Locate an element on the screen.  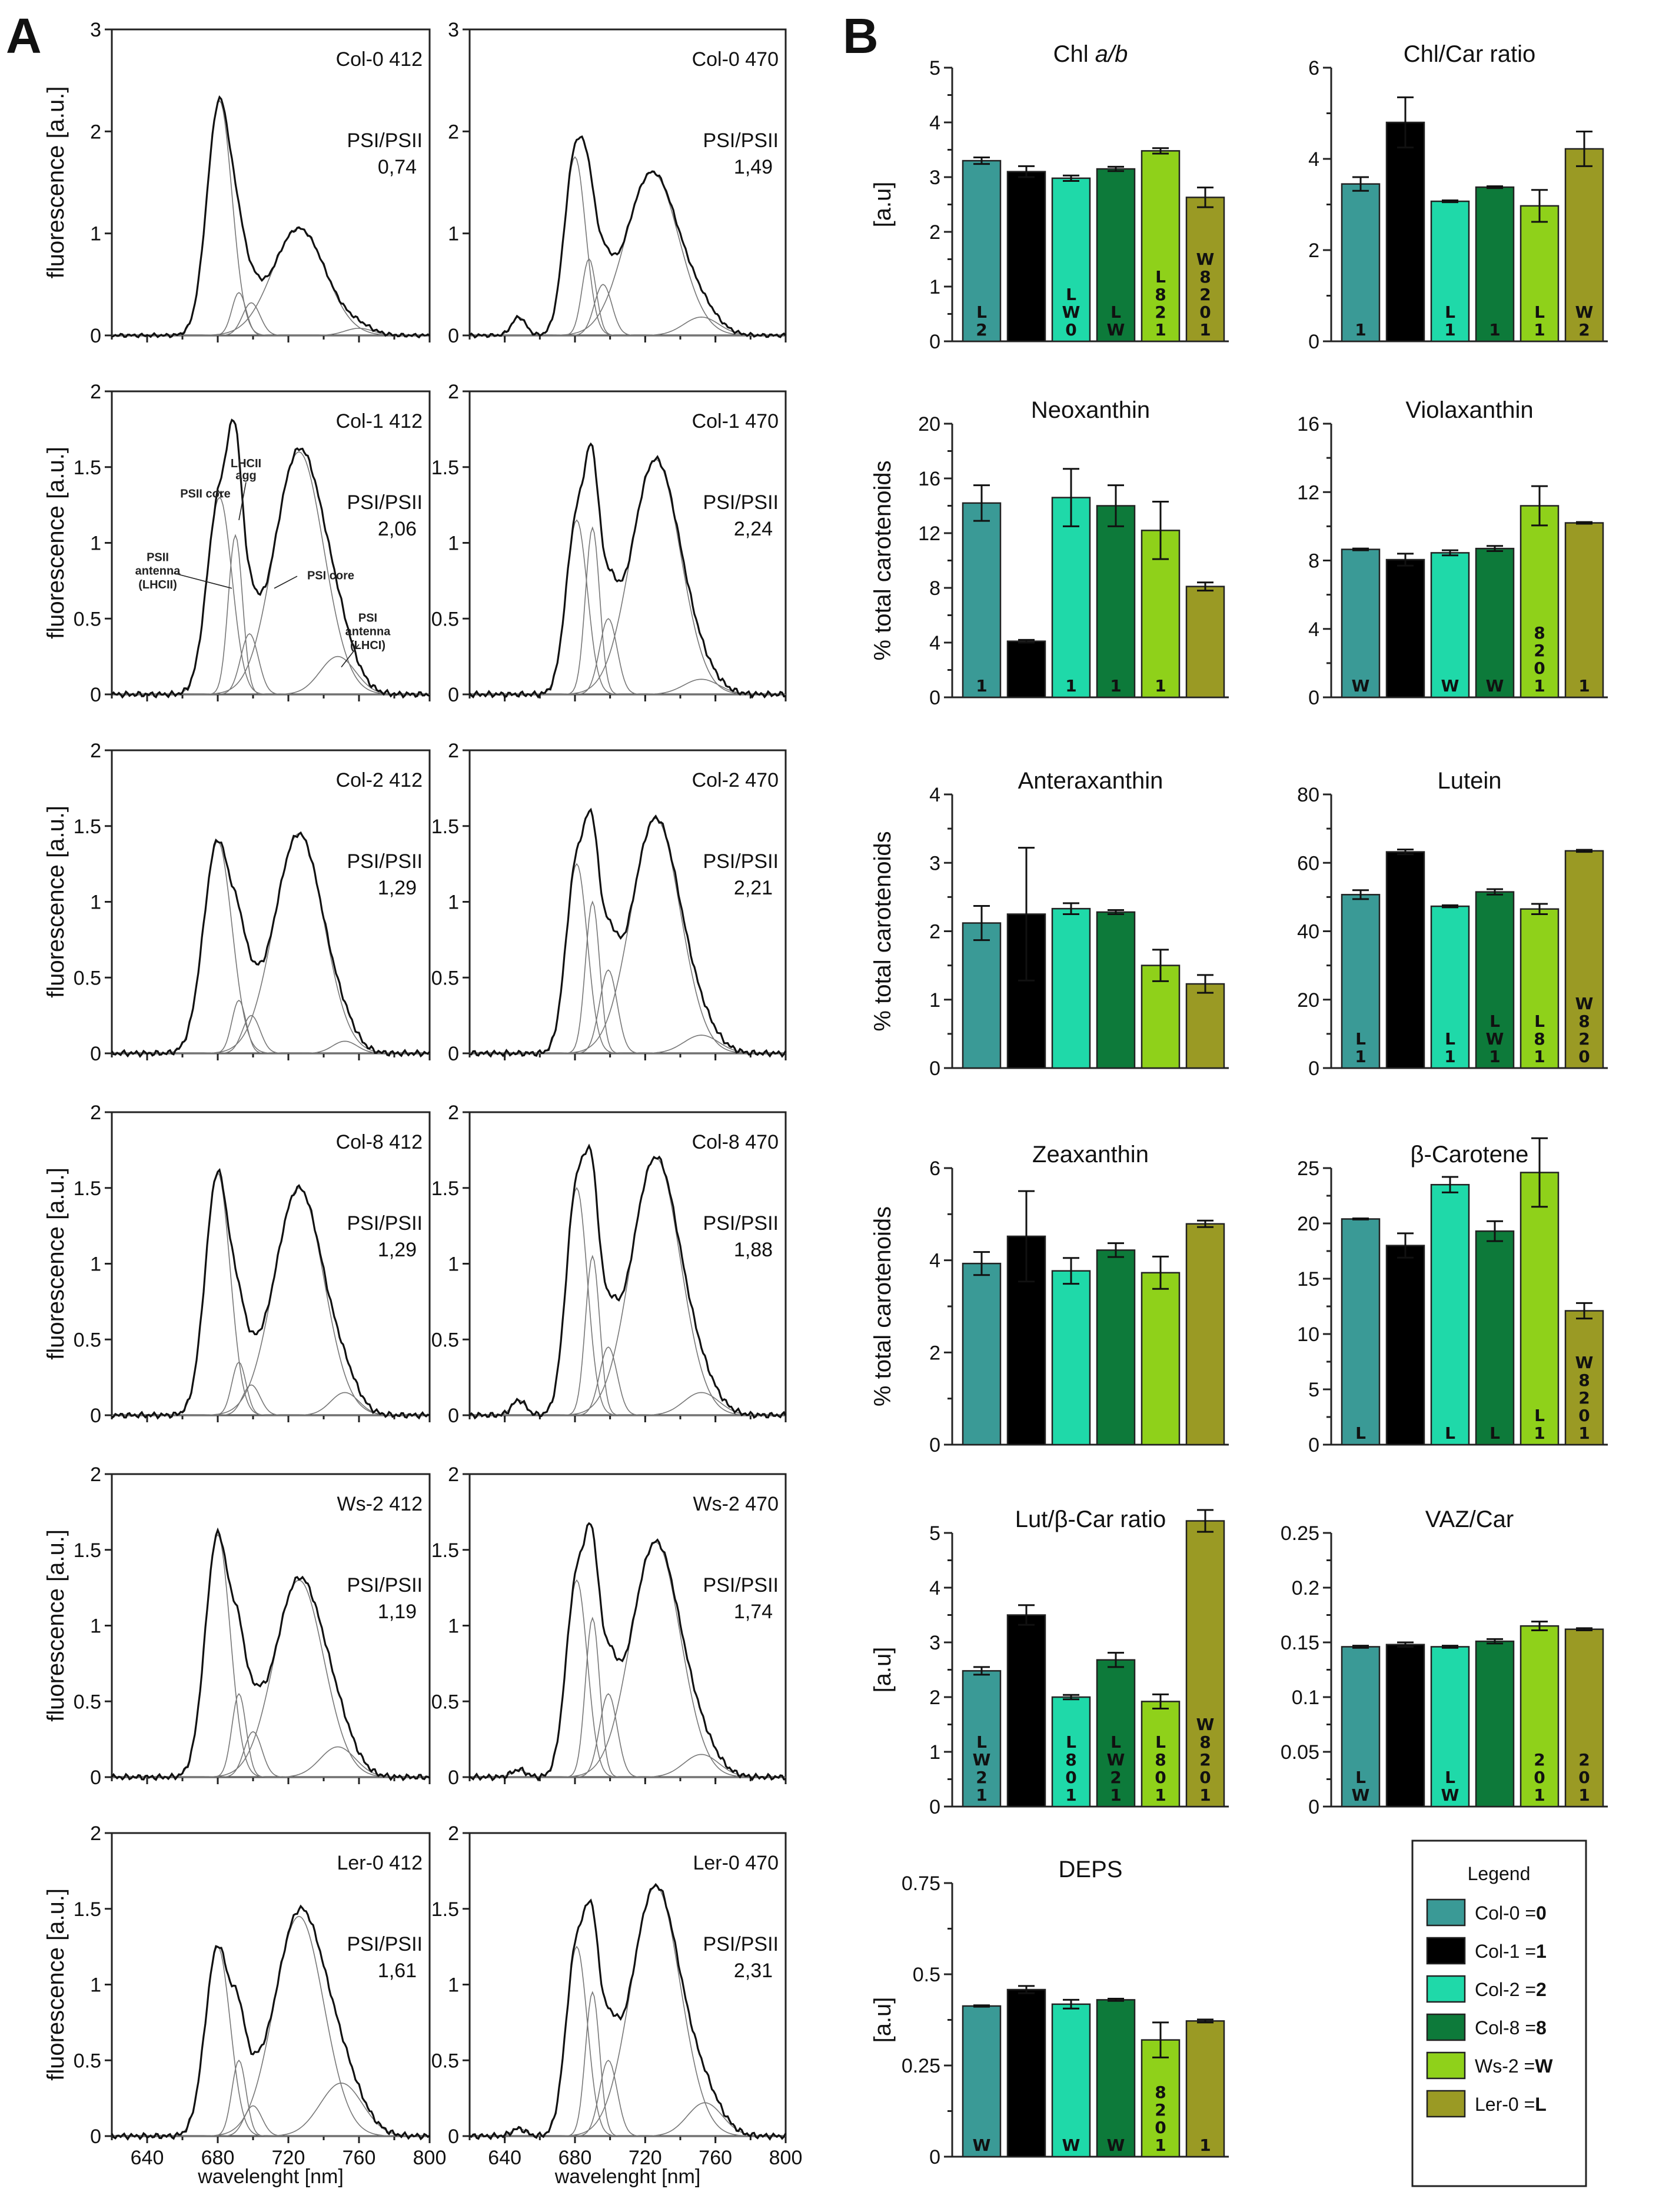
legend-entry: Ws-2 =W is located at coordinates (1514, 2066).